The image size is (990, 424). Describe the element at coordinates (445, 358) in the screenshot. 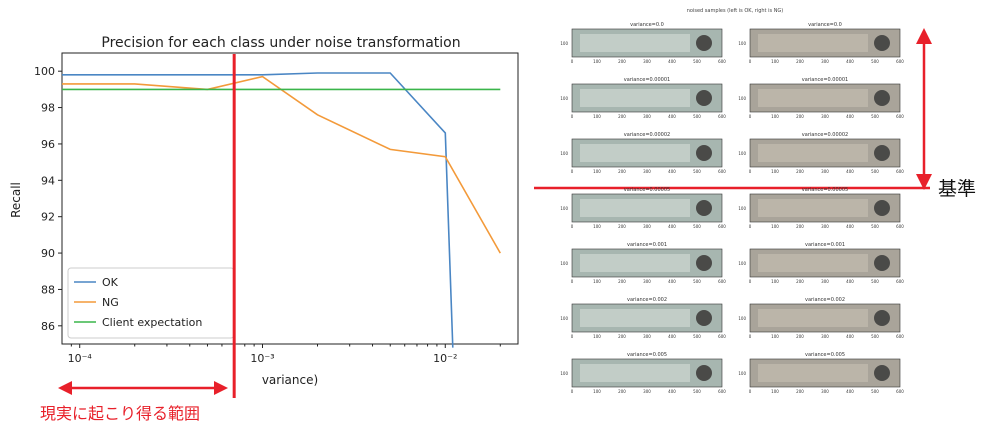

I see `x-tick-label: 10⁻²` at that location.